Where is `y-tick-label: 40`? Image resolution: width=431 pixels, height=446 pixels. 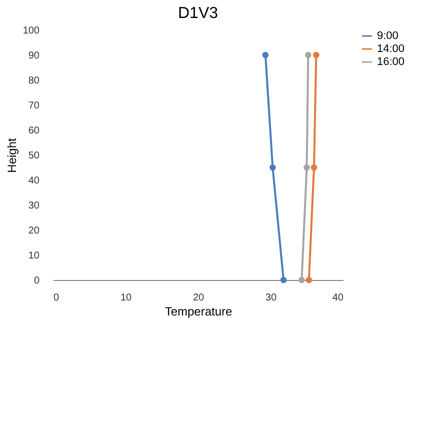
y-tick-label: 40 is located at coordinates (34, 181).